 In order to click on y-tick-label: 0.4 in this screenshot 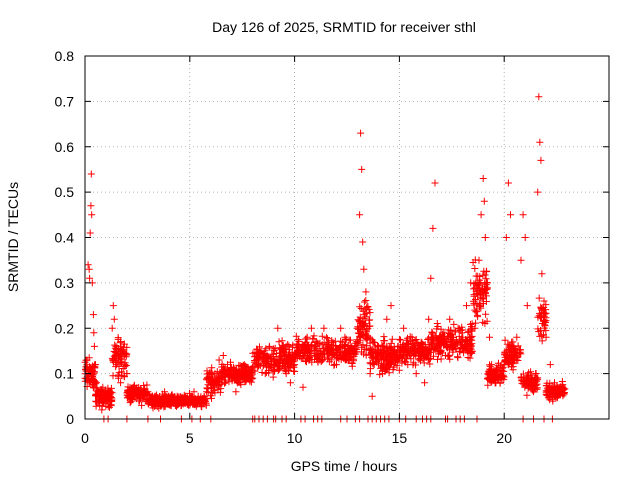, I will do `click(65, 238)`.